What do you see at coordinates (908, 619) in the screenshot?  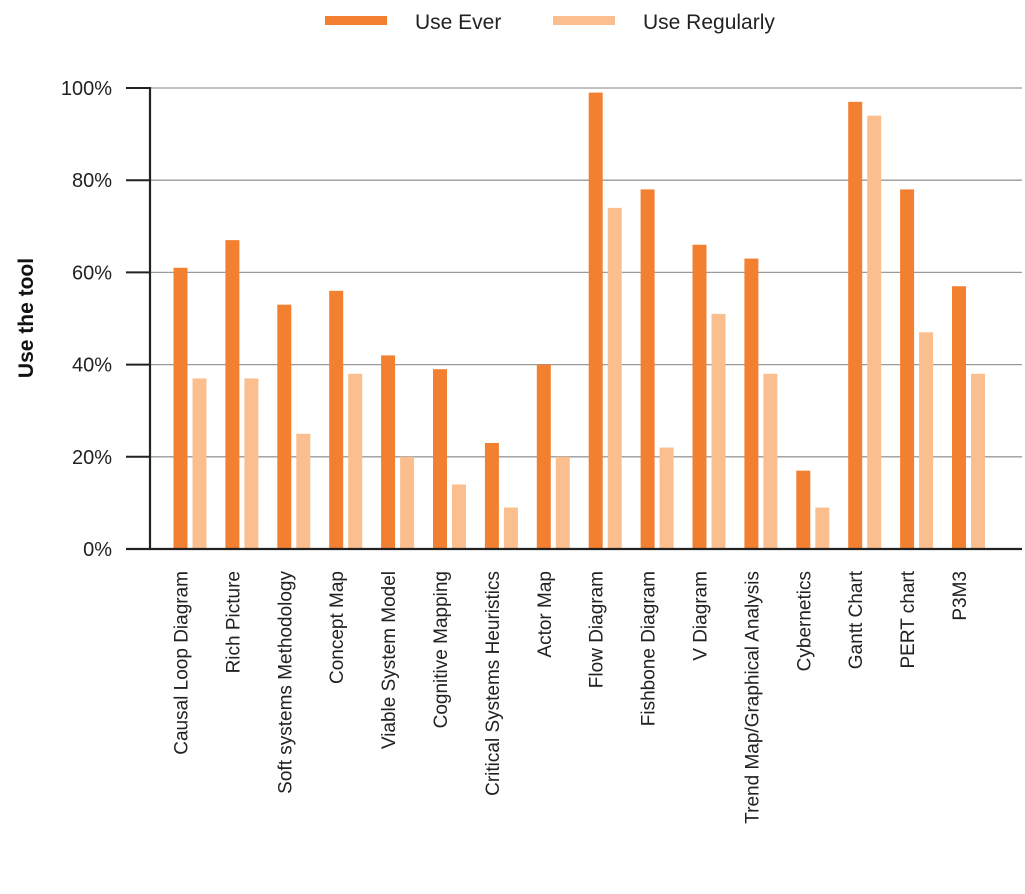 I see `x-tick-label: PERT chart` at bounding box center [908, 619].